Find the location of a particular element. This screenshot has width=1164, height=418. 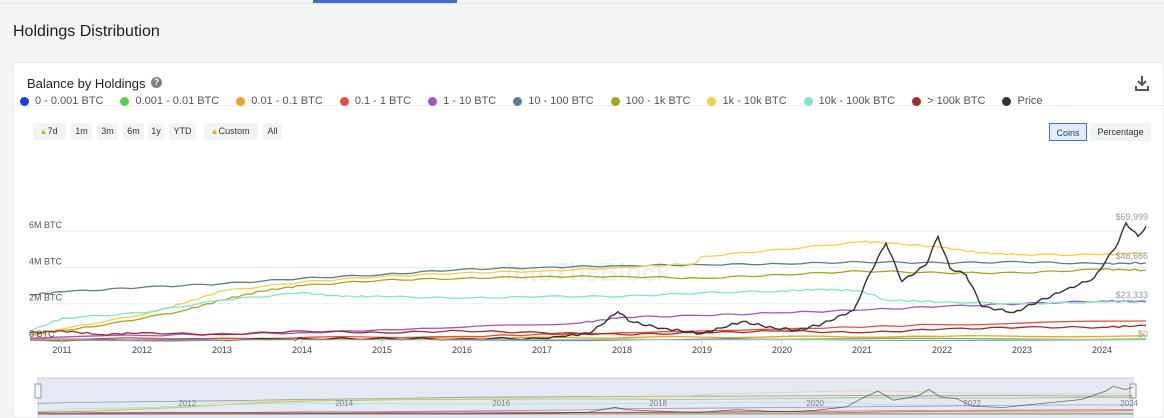

x-axis-tick-label: 2019 is located at coordinates (702, 350).